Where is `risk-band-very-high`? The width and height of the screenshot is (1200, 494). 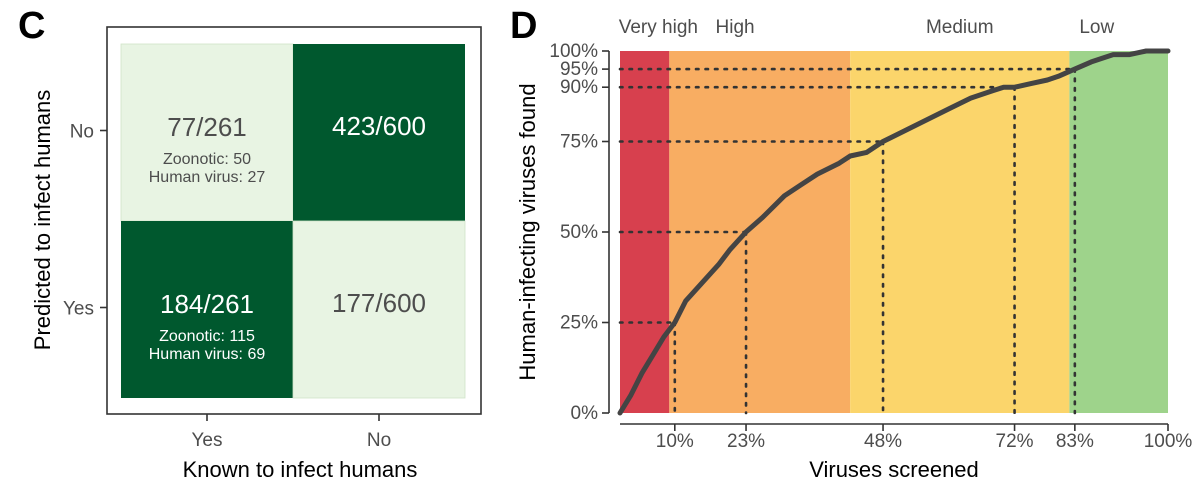
risk-band-very-high is located at coordinates (645, 232).